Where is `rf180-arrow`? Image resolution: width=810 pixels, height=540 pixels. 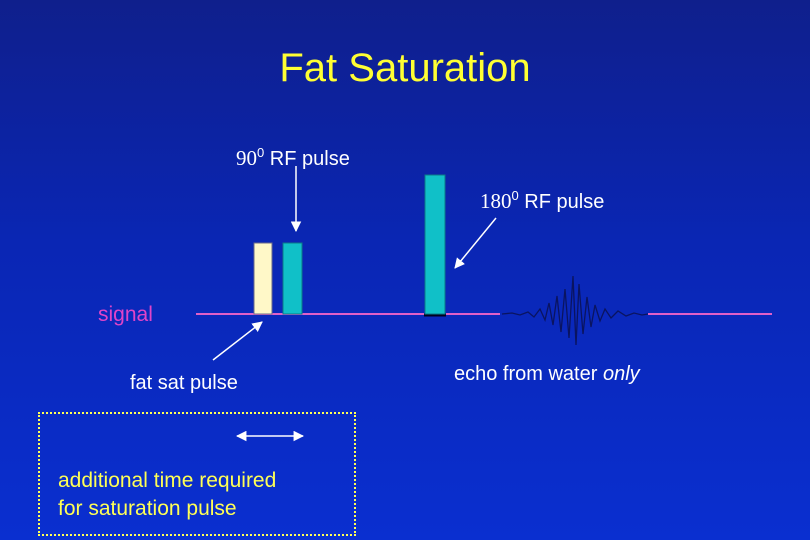 rf180-arrow is located at coordinates (475, 243).